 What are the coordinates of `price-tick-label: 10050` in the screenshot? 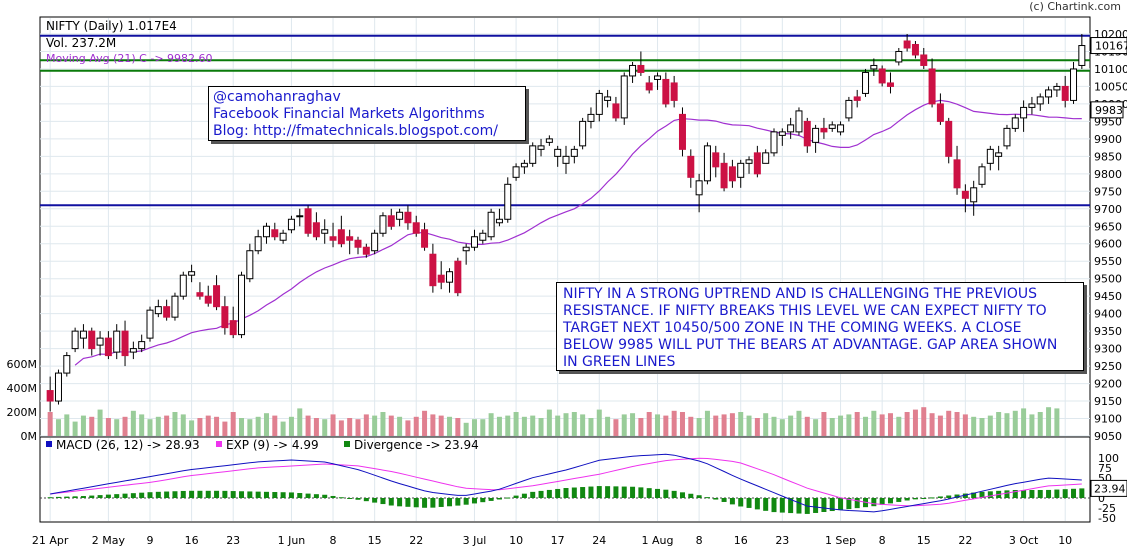 It's located at (1110, 86).